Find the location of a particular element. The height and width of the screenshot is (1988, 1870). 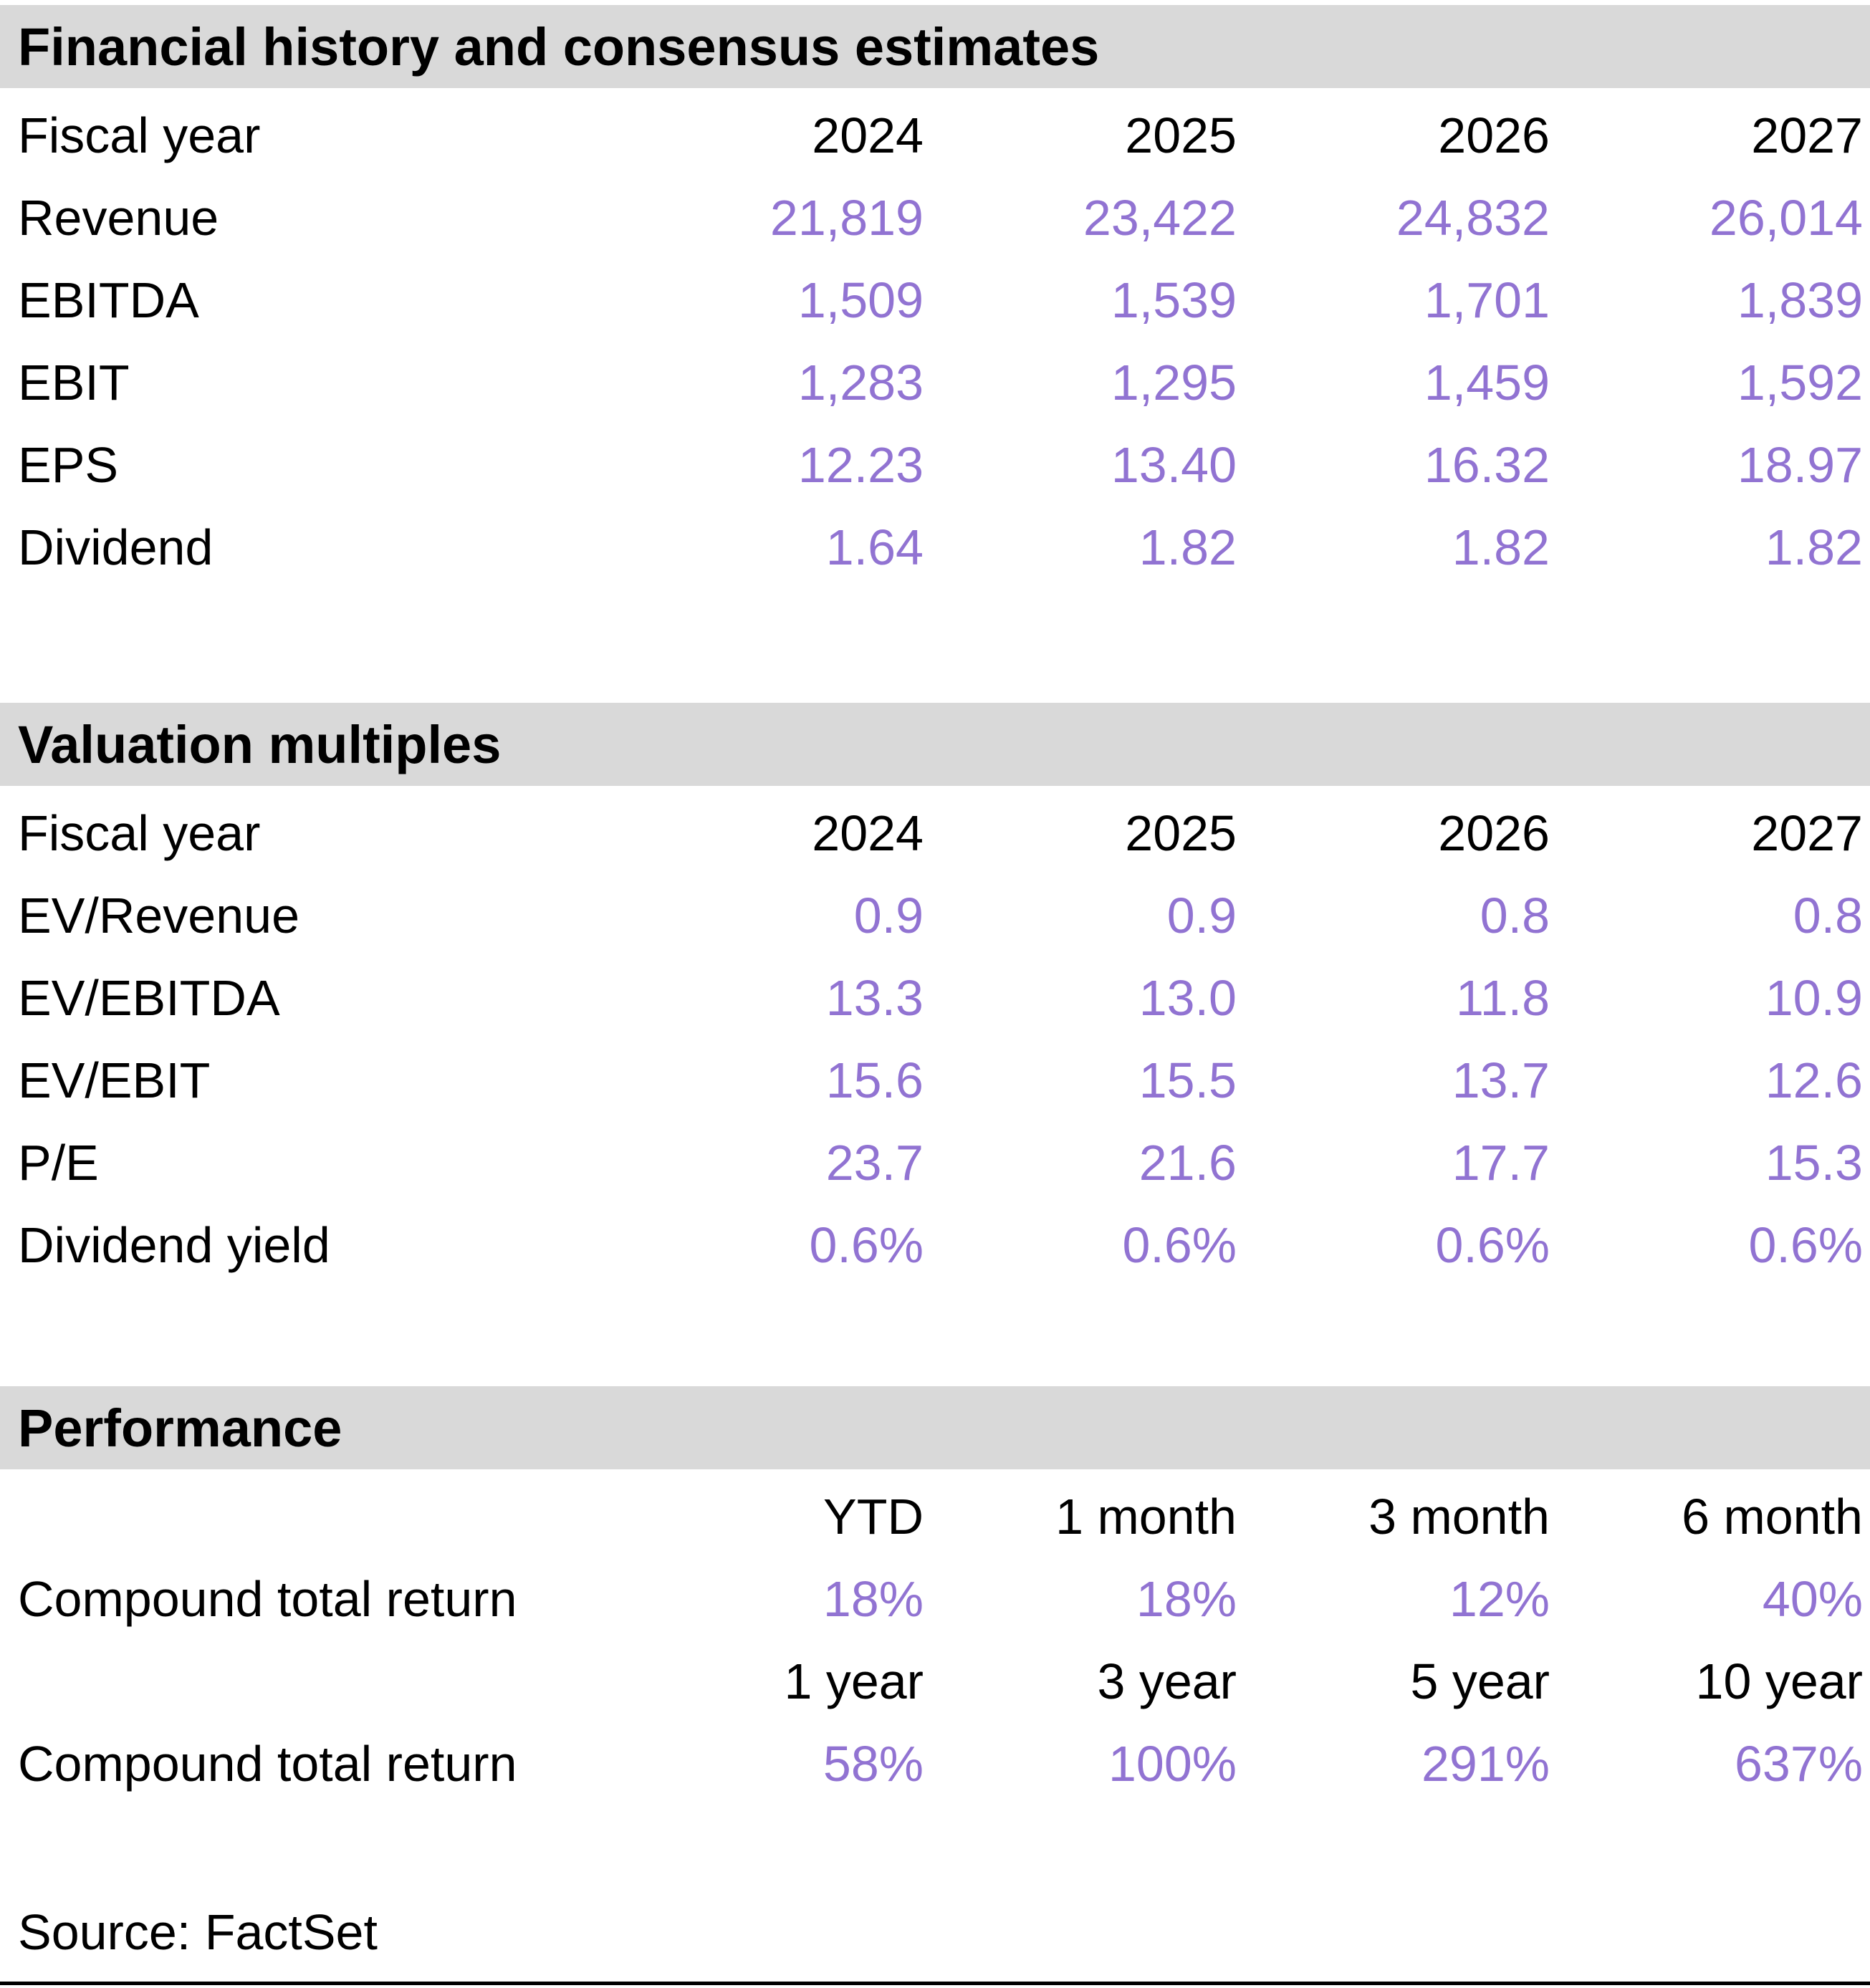

cell-value: 100% is located at coordinates (1172, 1763).